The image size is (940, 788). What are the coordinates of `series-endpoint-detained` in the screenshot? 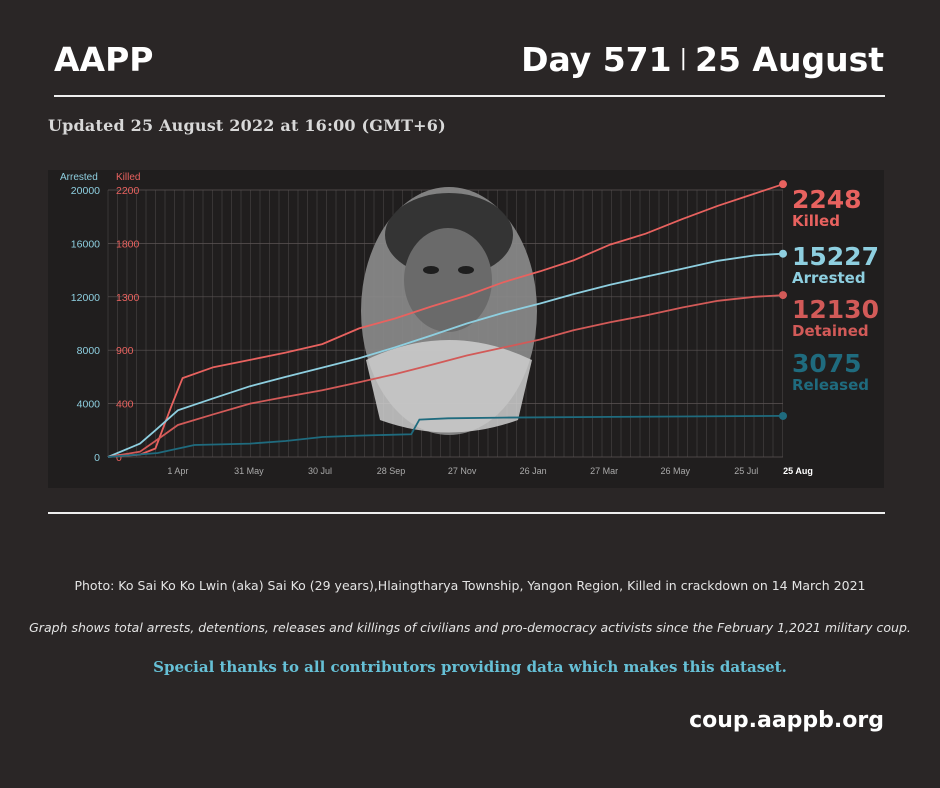 It's located at (783, 295).